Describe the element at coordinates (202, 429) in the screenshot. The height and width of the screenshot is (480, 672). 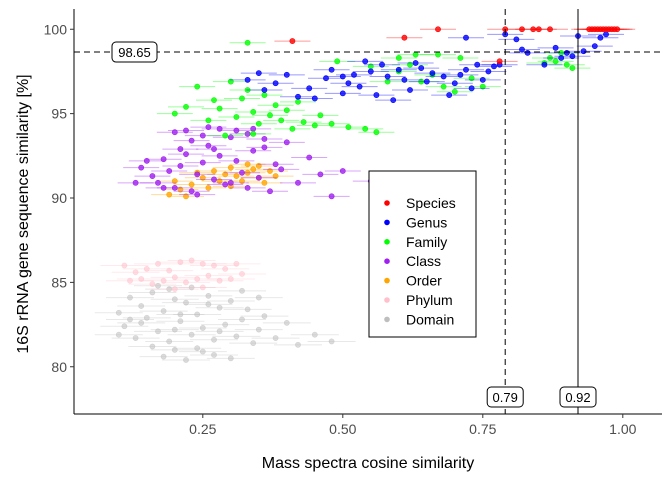
I see `x-tick-label: 0.25` at that location.